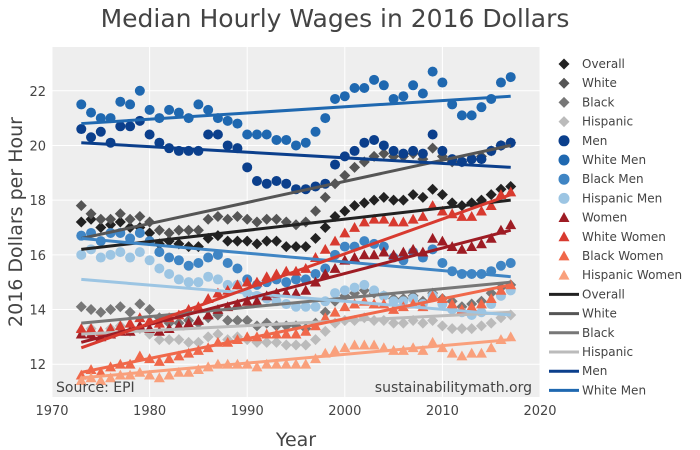 The image size is (700, 450). I want to click on legend-item-men-marker: Men, so click(582, 141).